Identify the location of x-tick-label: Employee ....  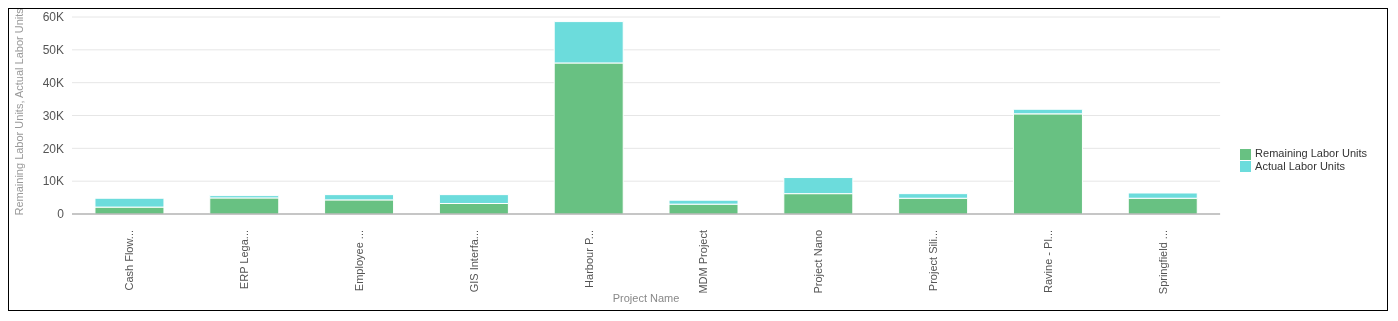
(359, 261).